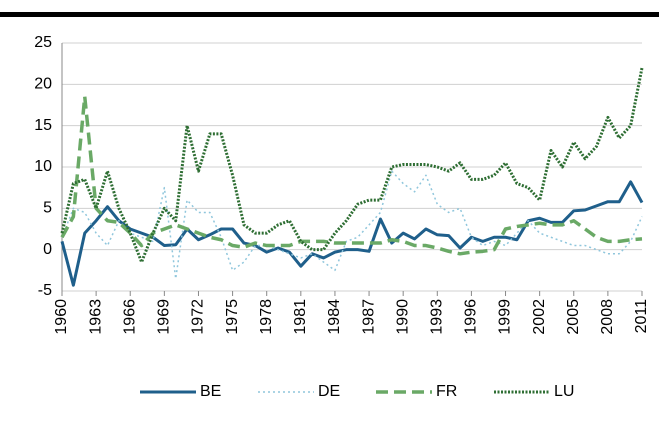 This screenshot has width=659, height=424. What do you see at coordinates (210, 391) in the screenshot?
I see `legend-label: BE` at bounding box center [210, 391].